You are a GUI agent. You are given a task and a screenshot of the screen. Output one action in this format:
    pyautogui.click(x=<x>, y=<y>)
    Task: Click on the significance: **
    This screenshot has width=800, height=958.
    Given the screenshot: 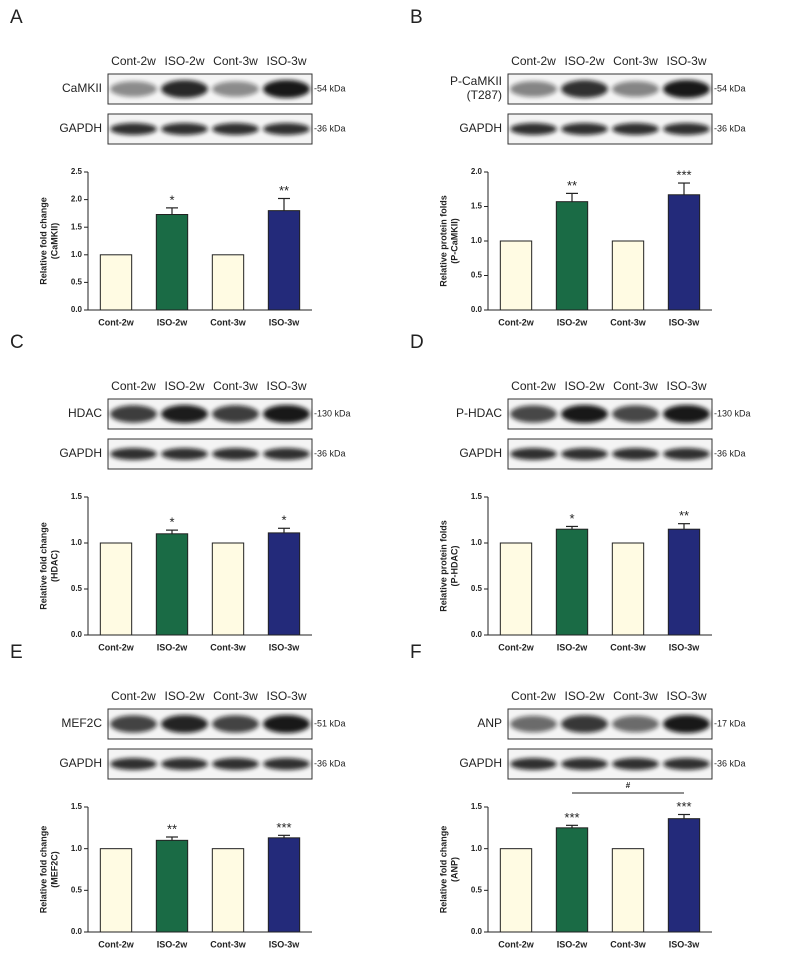 What is the action you would take?
    pyautogui.click(x=684, y=515)
    